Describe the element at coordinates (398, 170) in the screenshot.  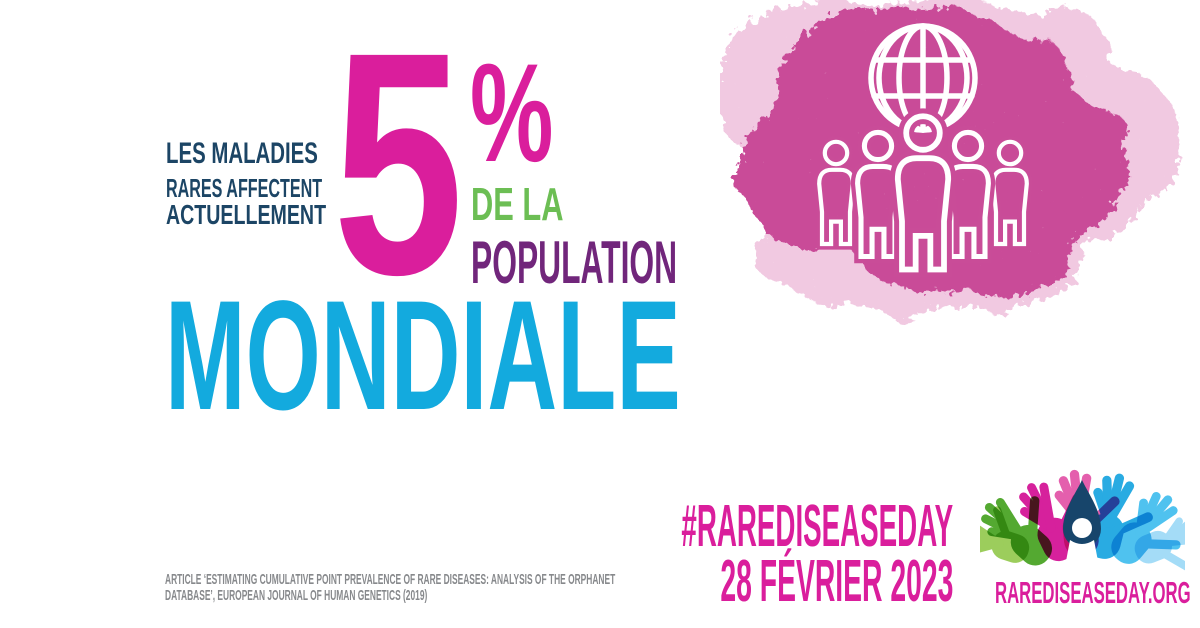
I see `stat-number: 5` at that location.